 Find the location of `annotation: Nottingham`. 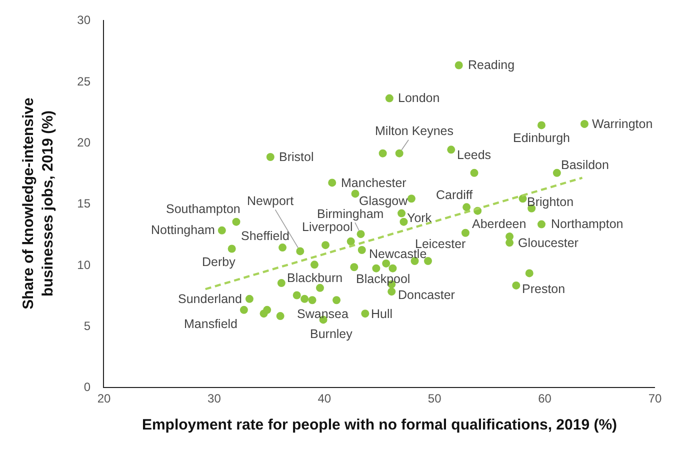

annotation: Nottingham is located at coordinates (183, 230).